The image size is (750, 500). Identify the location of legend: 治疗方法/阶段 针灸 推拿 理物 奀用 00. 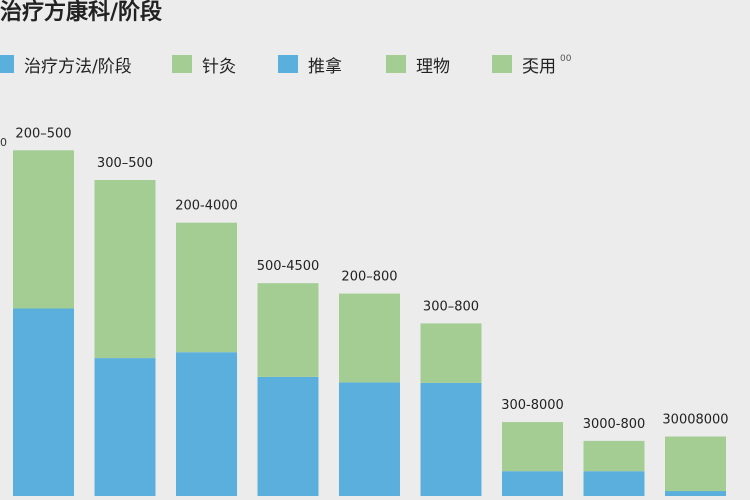
(375, 65).